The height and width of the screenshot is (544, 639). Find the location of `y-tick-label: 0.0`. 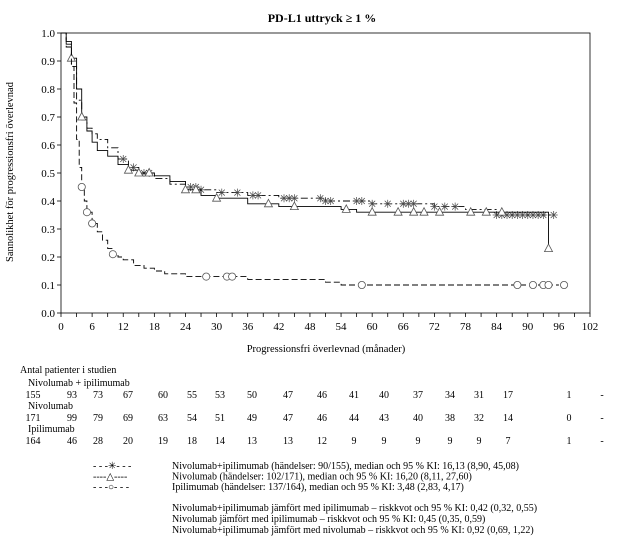

y-tick-label: 0.0 is located at coordinates (48, 314).